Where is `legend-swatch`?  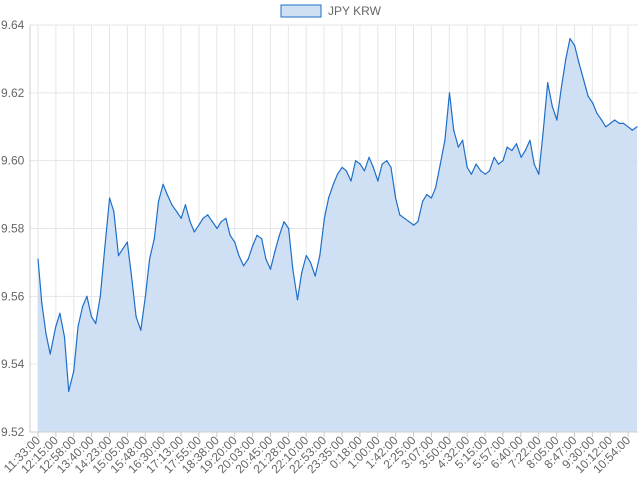
legend-swatch is located at coordinates (301, 11).